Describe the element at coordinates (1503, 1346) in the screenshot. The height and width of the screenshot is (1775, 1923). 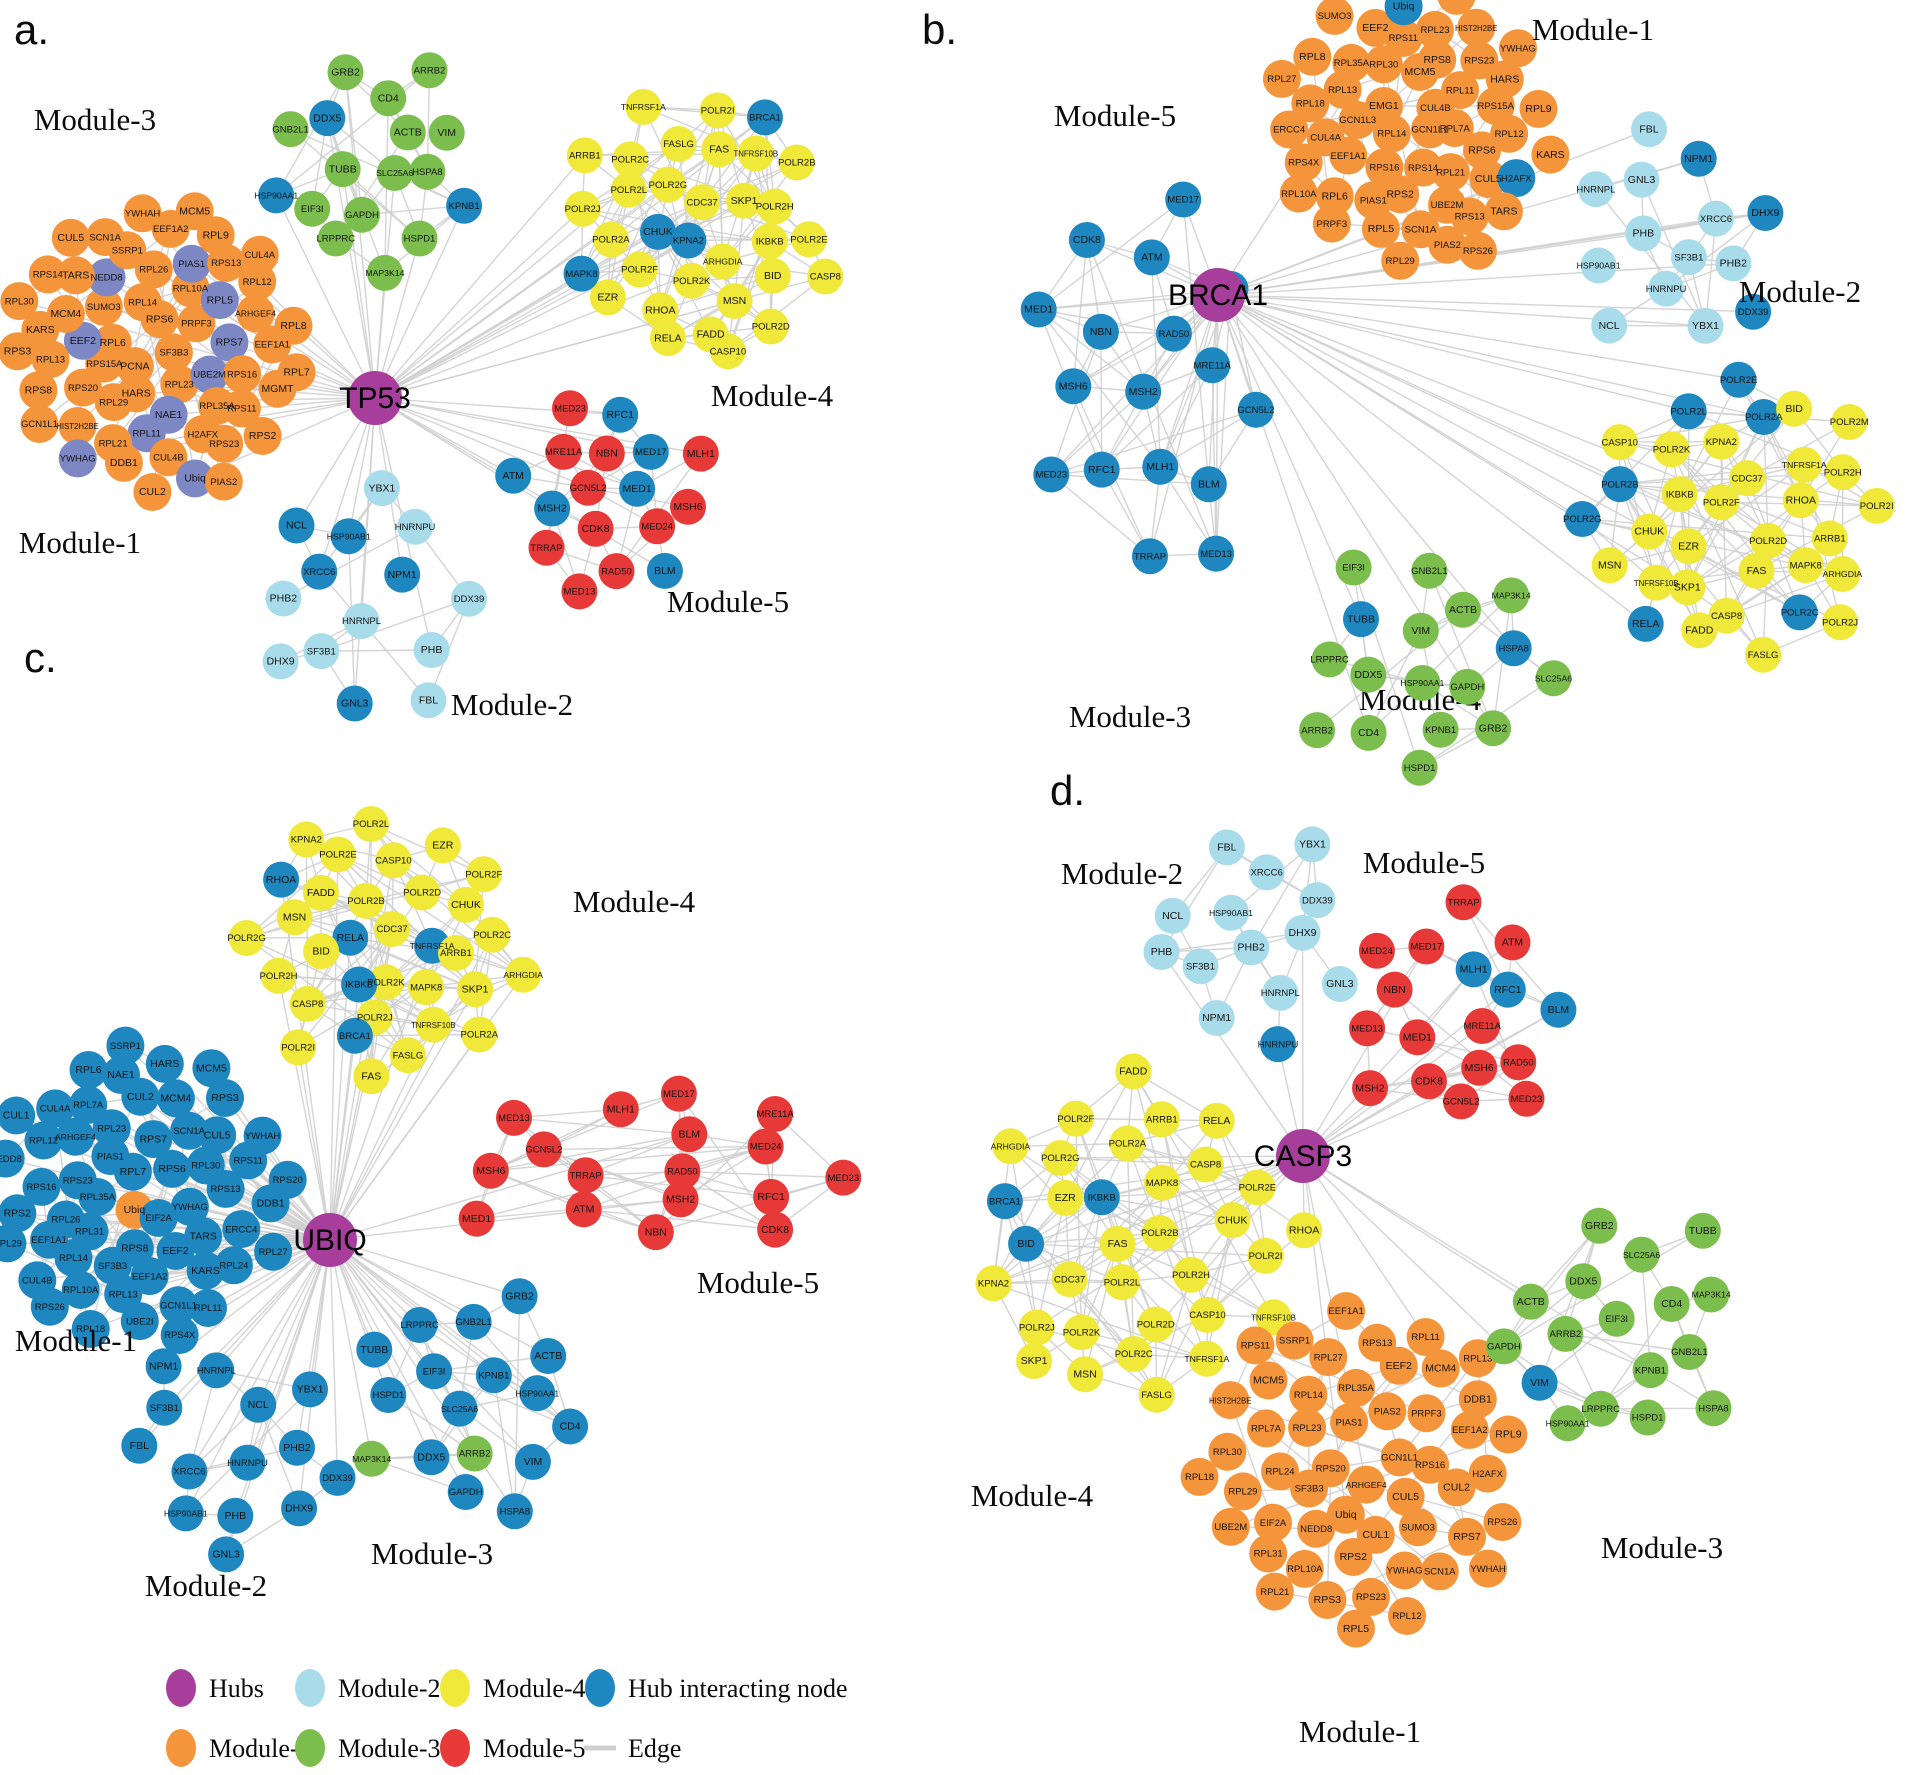
I see `node-GAPDH` at that location.